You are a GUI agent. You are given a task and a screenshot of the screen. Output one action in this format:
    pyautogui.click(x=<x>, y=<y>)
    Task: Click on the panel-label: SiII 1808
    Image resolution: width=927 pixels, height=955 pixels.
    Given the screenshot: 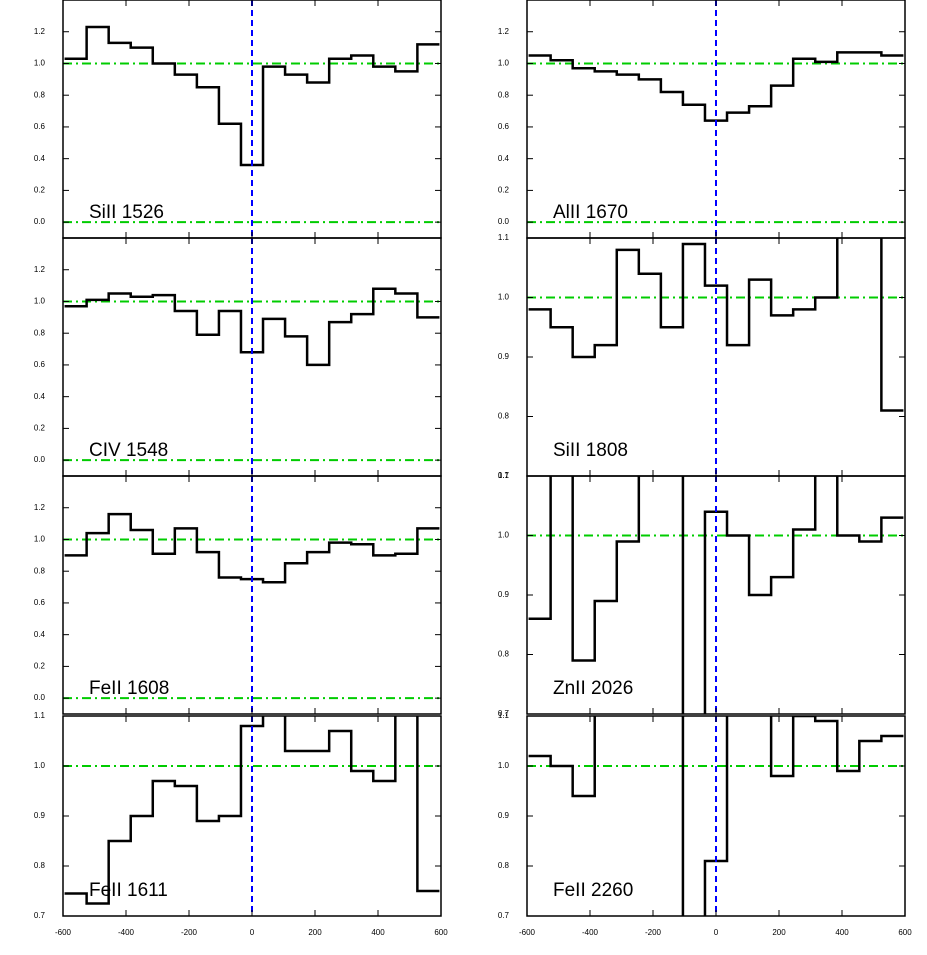 What is the action you would take?
    pyautogui.click(x=590, y=450)
    